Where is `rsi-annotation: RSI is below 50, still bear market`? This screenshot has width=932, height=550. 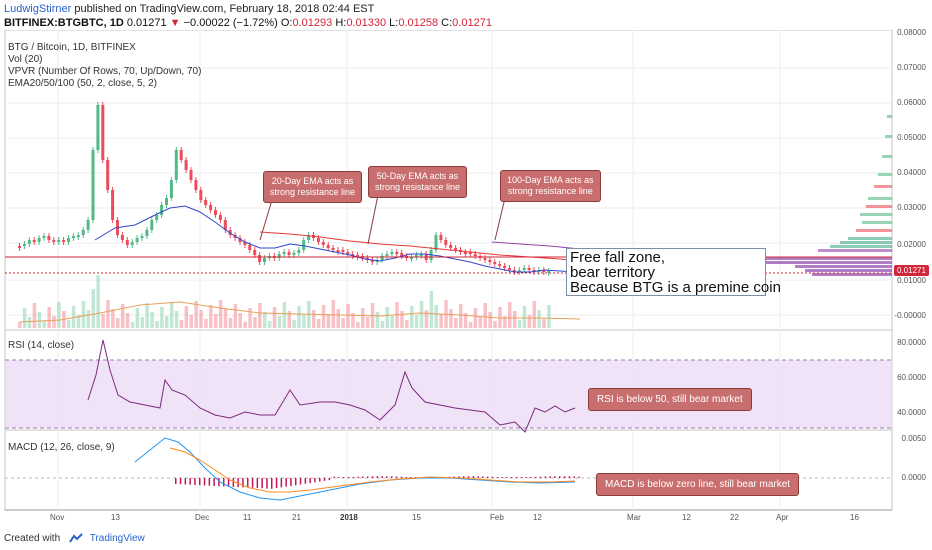 rsi-annotation: RSI is below 50, still bear market is located at coordinates (670, 399).